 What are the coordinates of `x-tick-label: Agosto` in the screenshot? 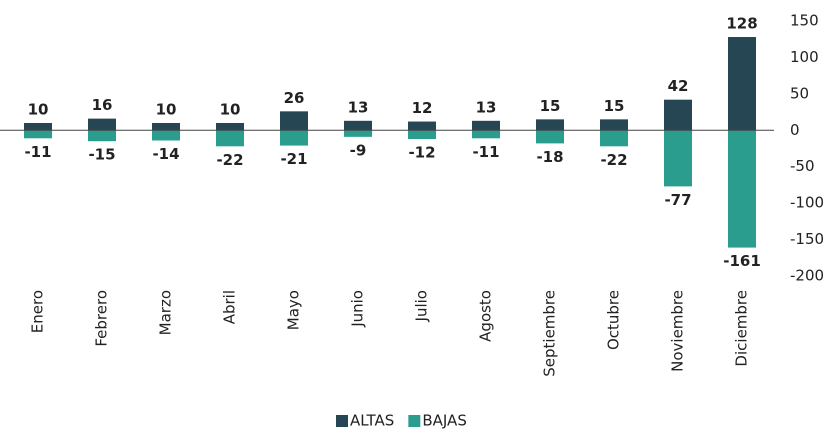 It's located at (486, 316).